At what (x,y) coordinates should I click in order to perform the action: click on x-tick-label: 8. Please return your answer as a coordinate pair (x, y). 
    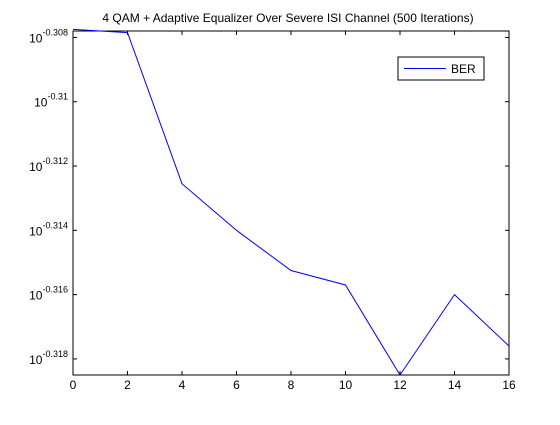
    Looking at the image, I should click on (291, 385).